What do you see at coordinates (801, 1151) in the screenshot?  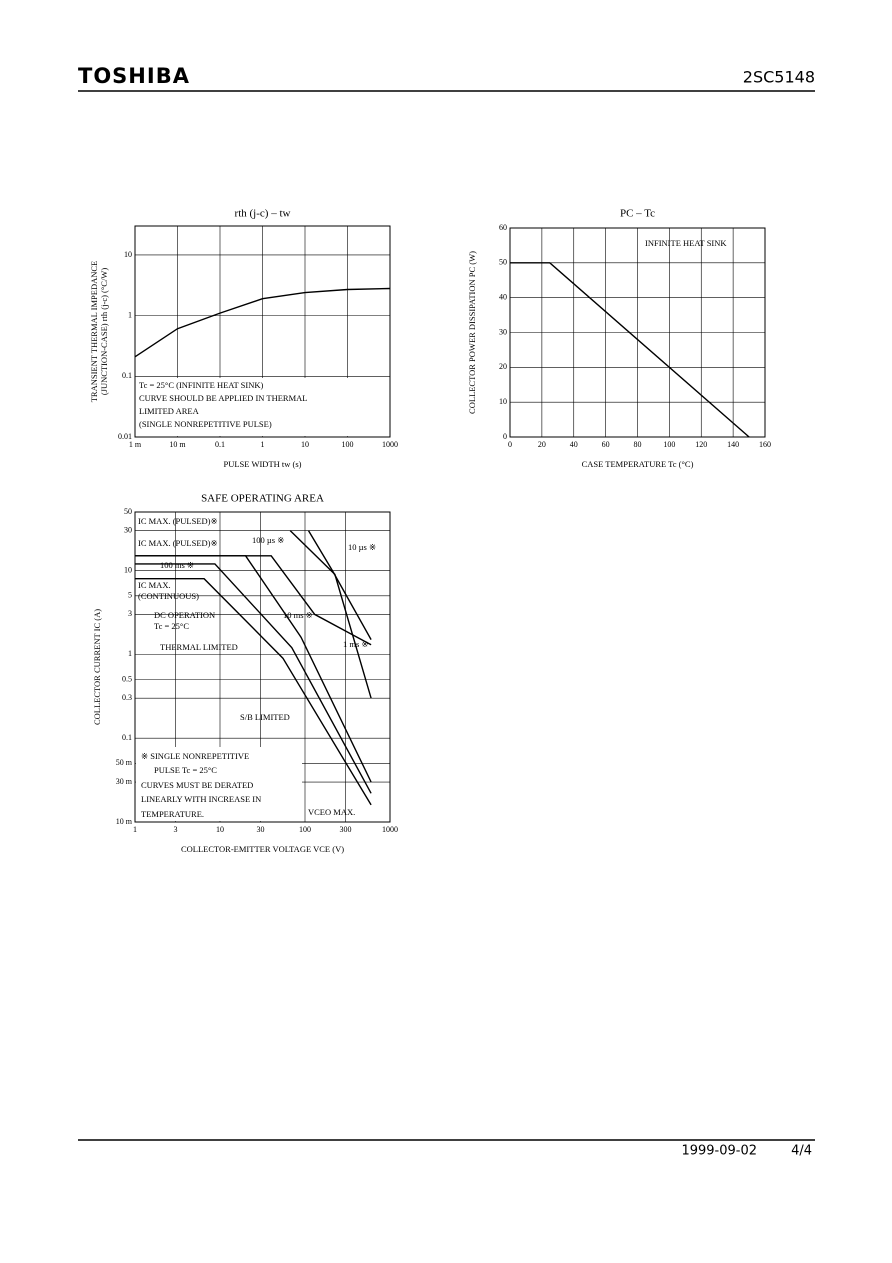 I see `page-number: 4/4` at bounding box center [801, 1151].